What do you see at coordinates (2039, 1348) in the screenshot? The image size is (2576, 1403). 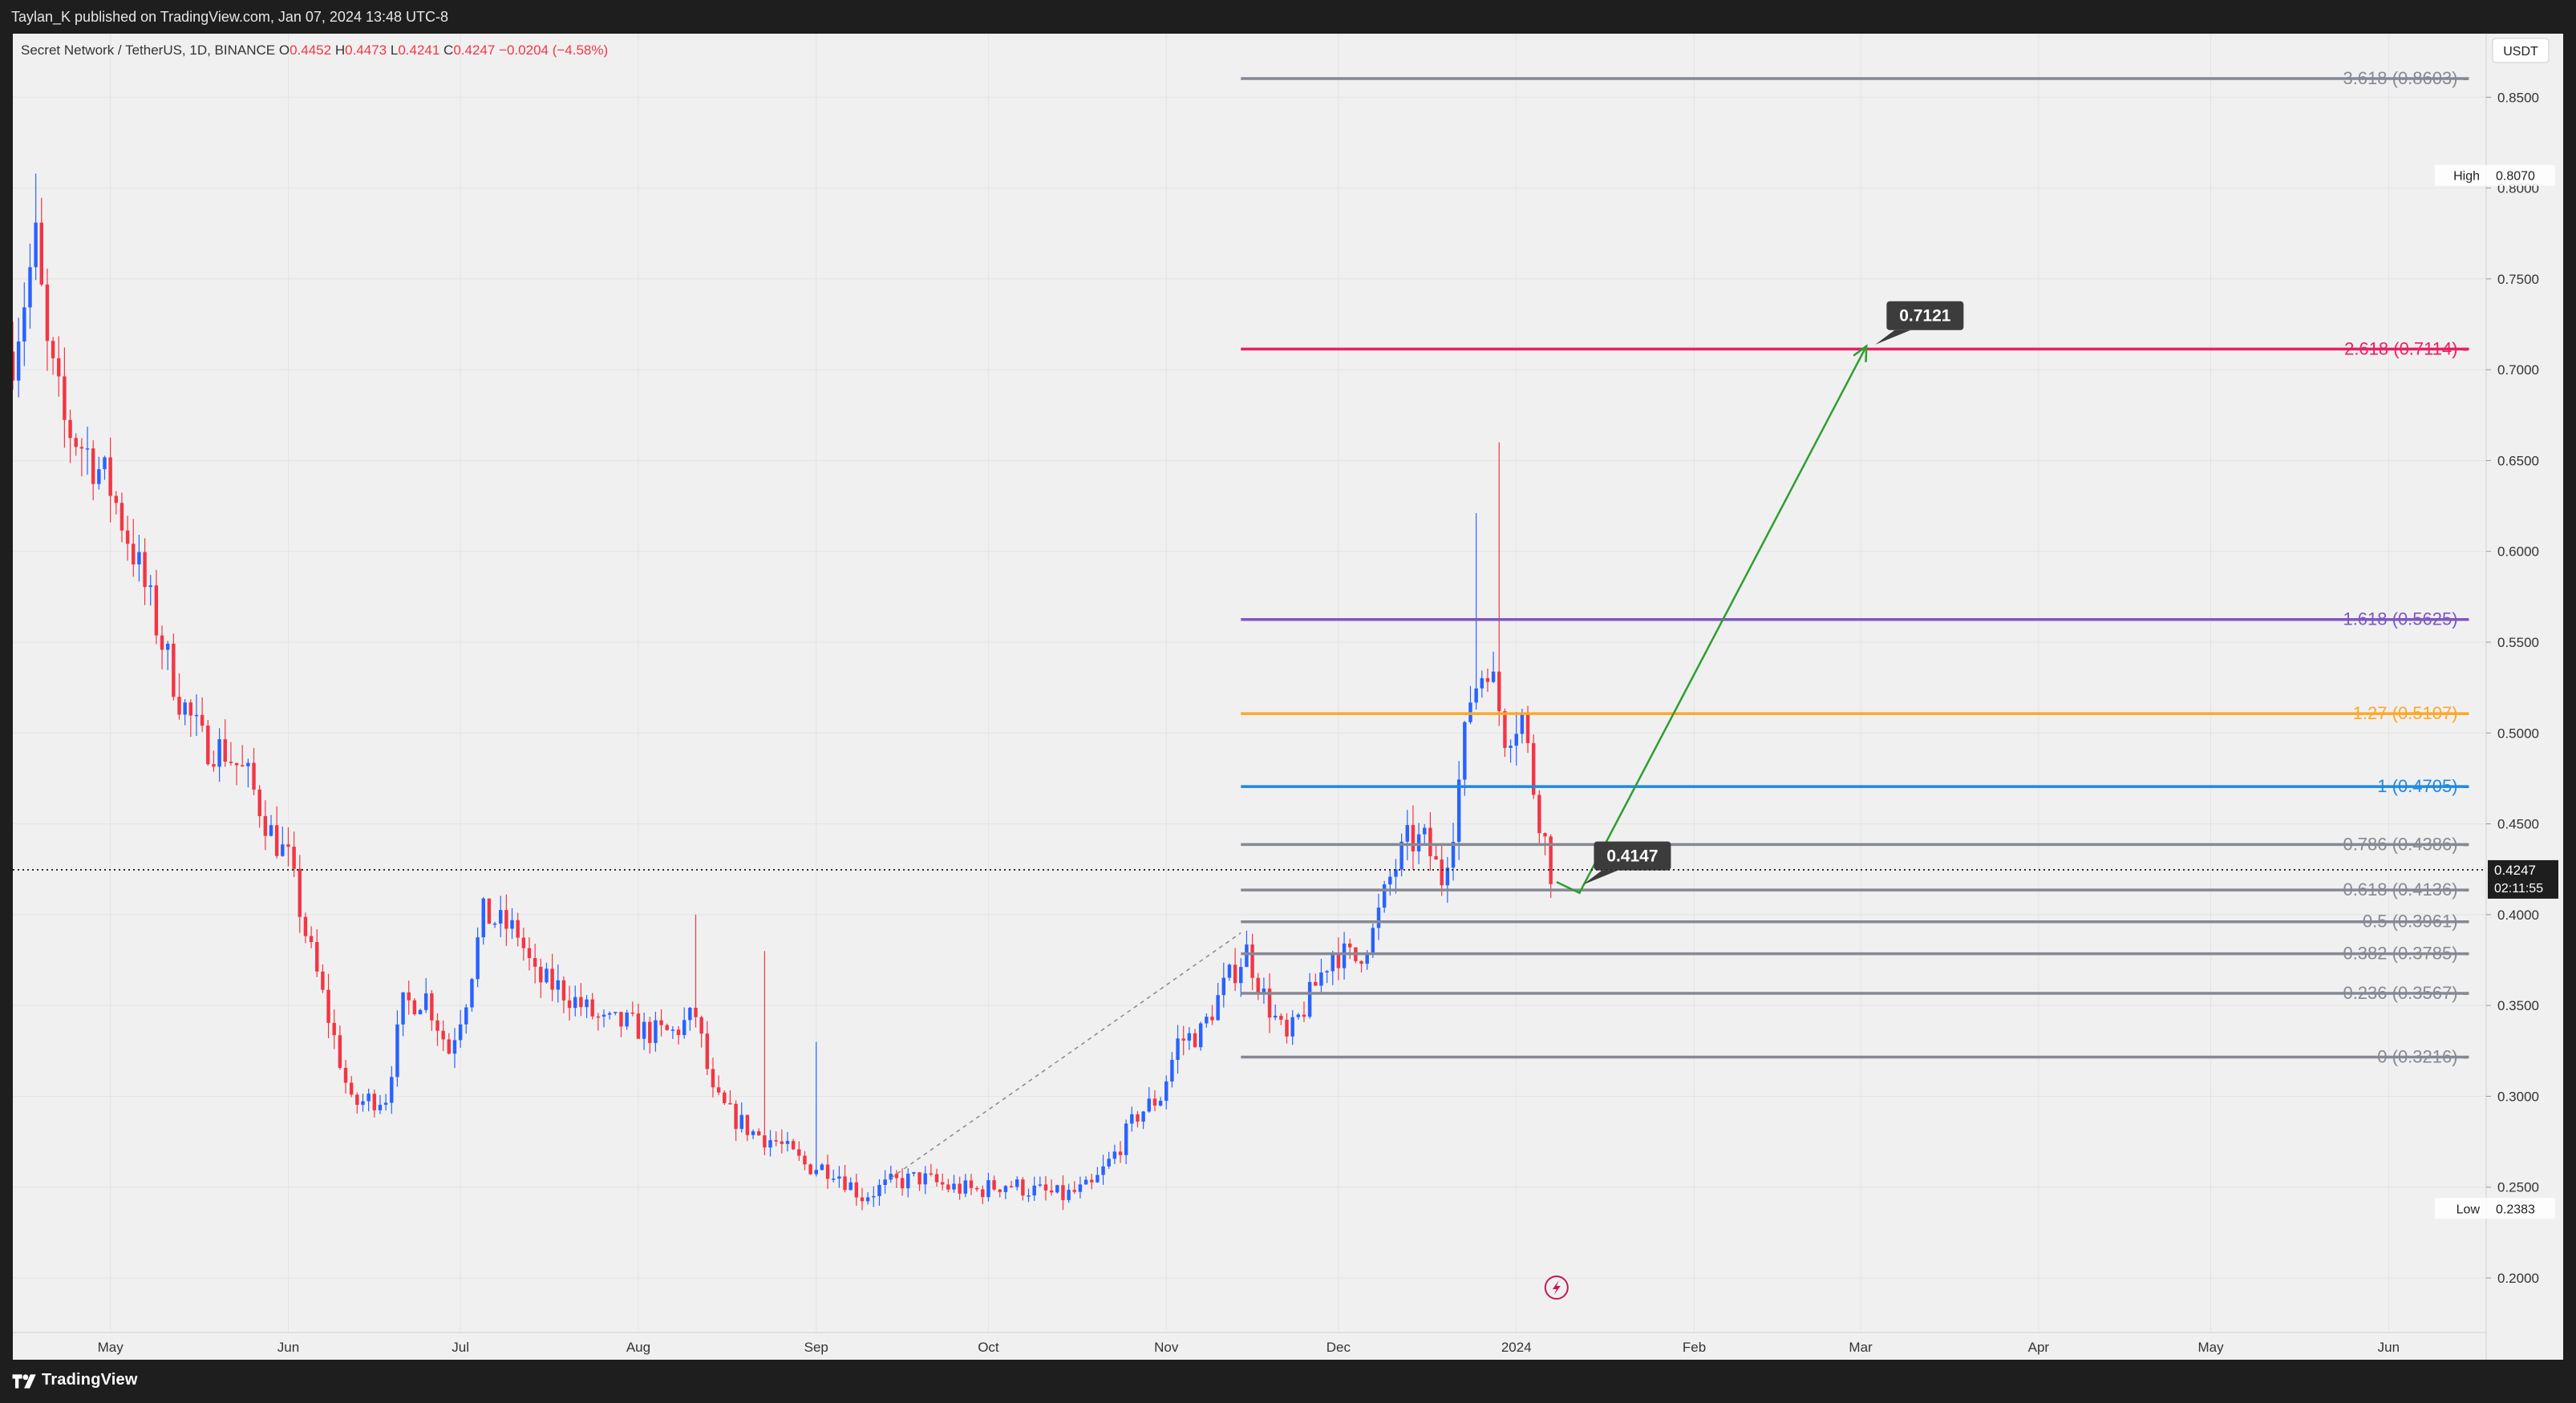 I see `x-tick-label: Apr` at bounding box center [2039, 1348].